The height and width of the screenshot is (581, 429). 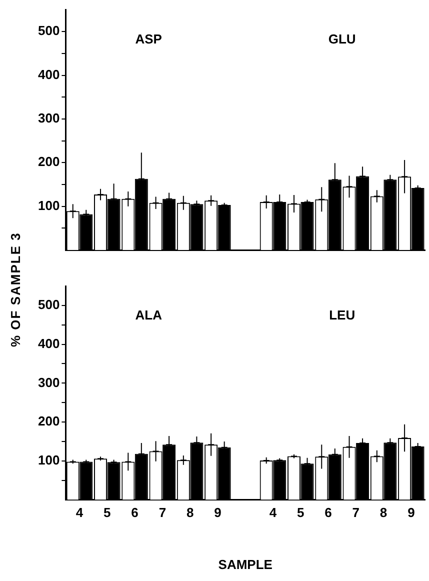 What do you see at coordinates (16, 291) in the screenshot?
I see `y-axis-title: % OF SAMPLE 3` at bounding box center [16, 291].